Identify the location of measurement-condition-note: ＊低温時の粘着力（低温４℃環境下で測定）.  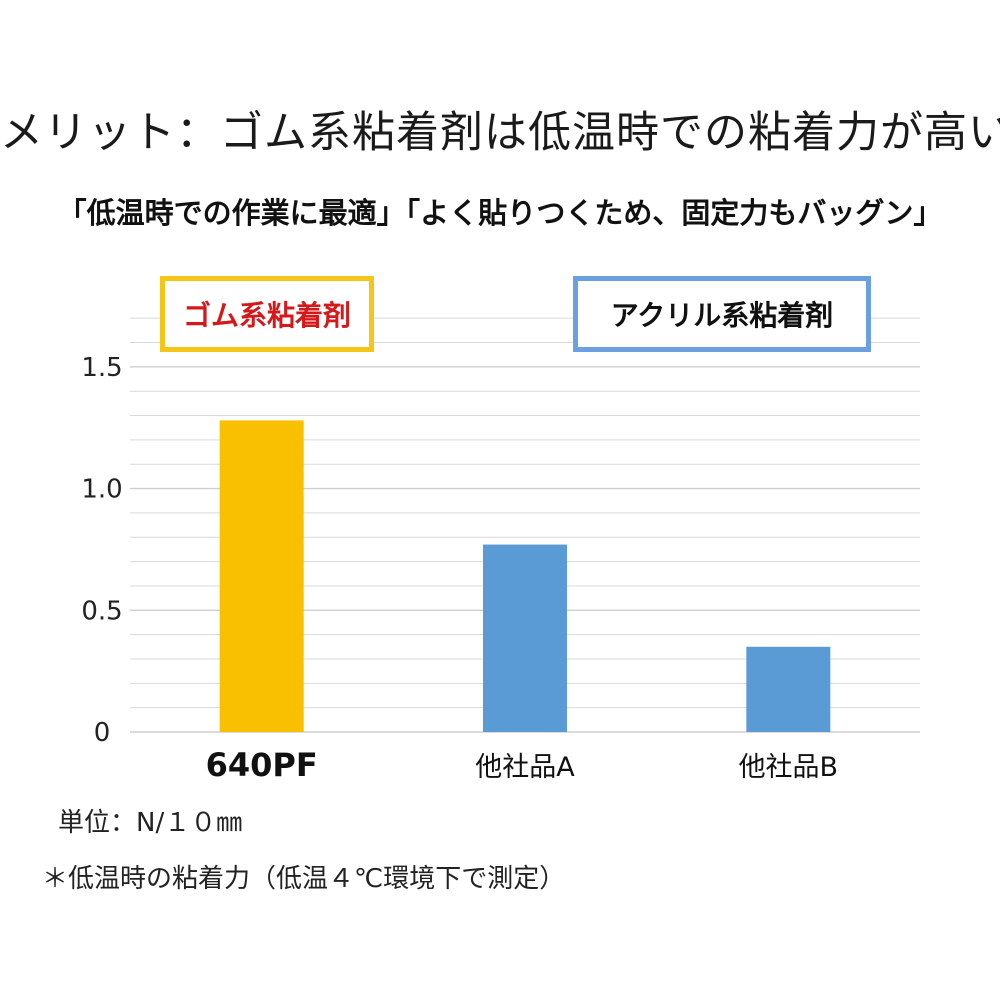
(304, 879).